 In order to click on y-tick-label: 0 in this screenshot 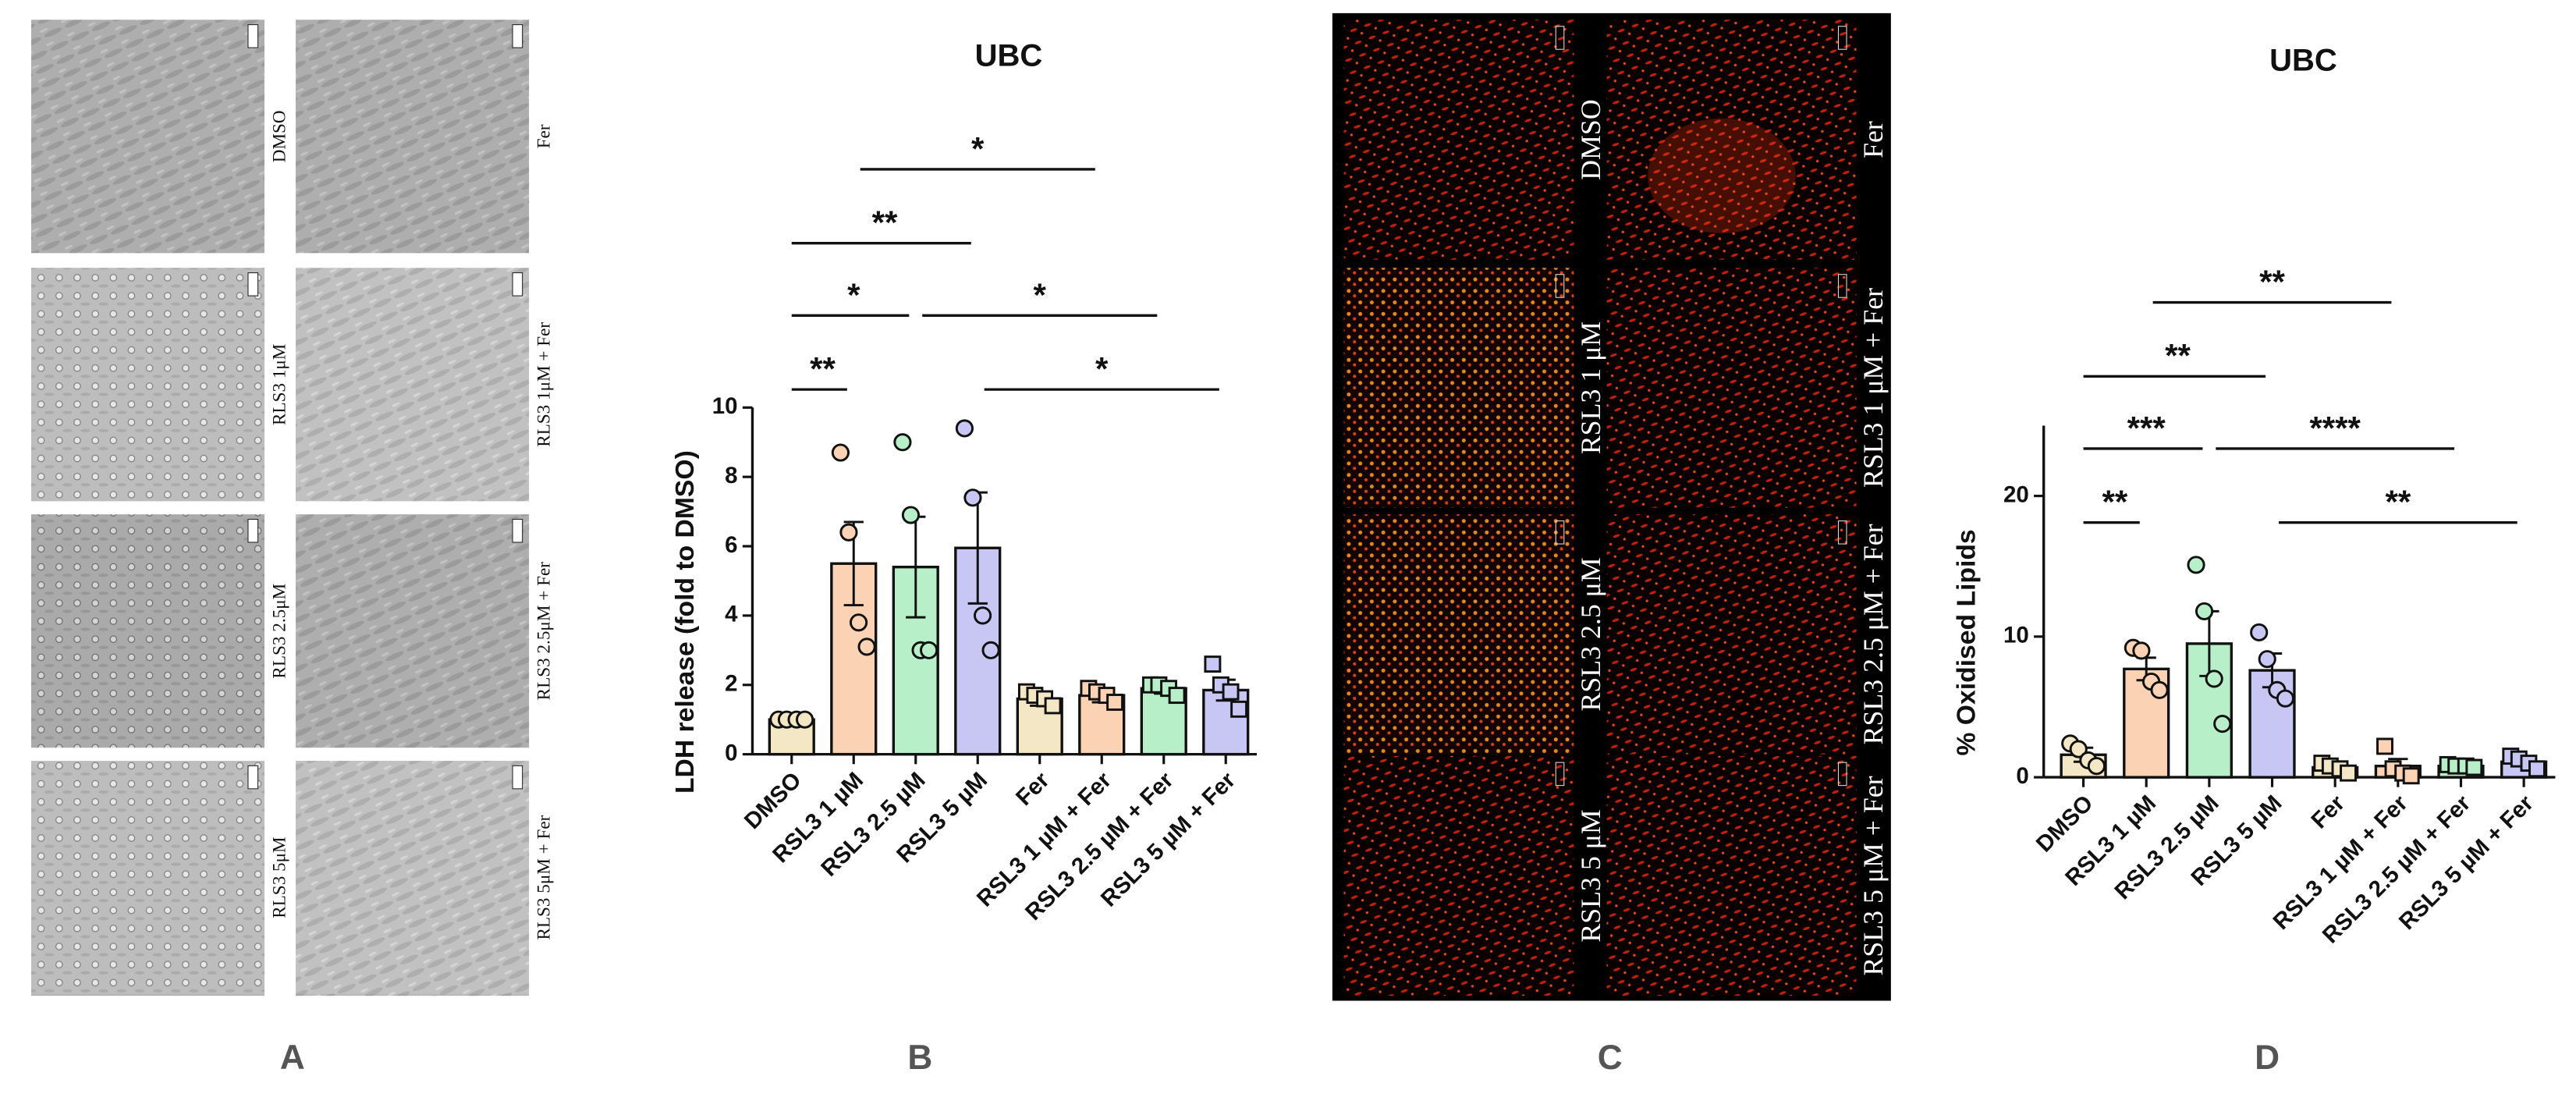, I will do `click(2022, 776)`.